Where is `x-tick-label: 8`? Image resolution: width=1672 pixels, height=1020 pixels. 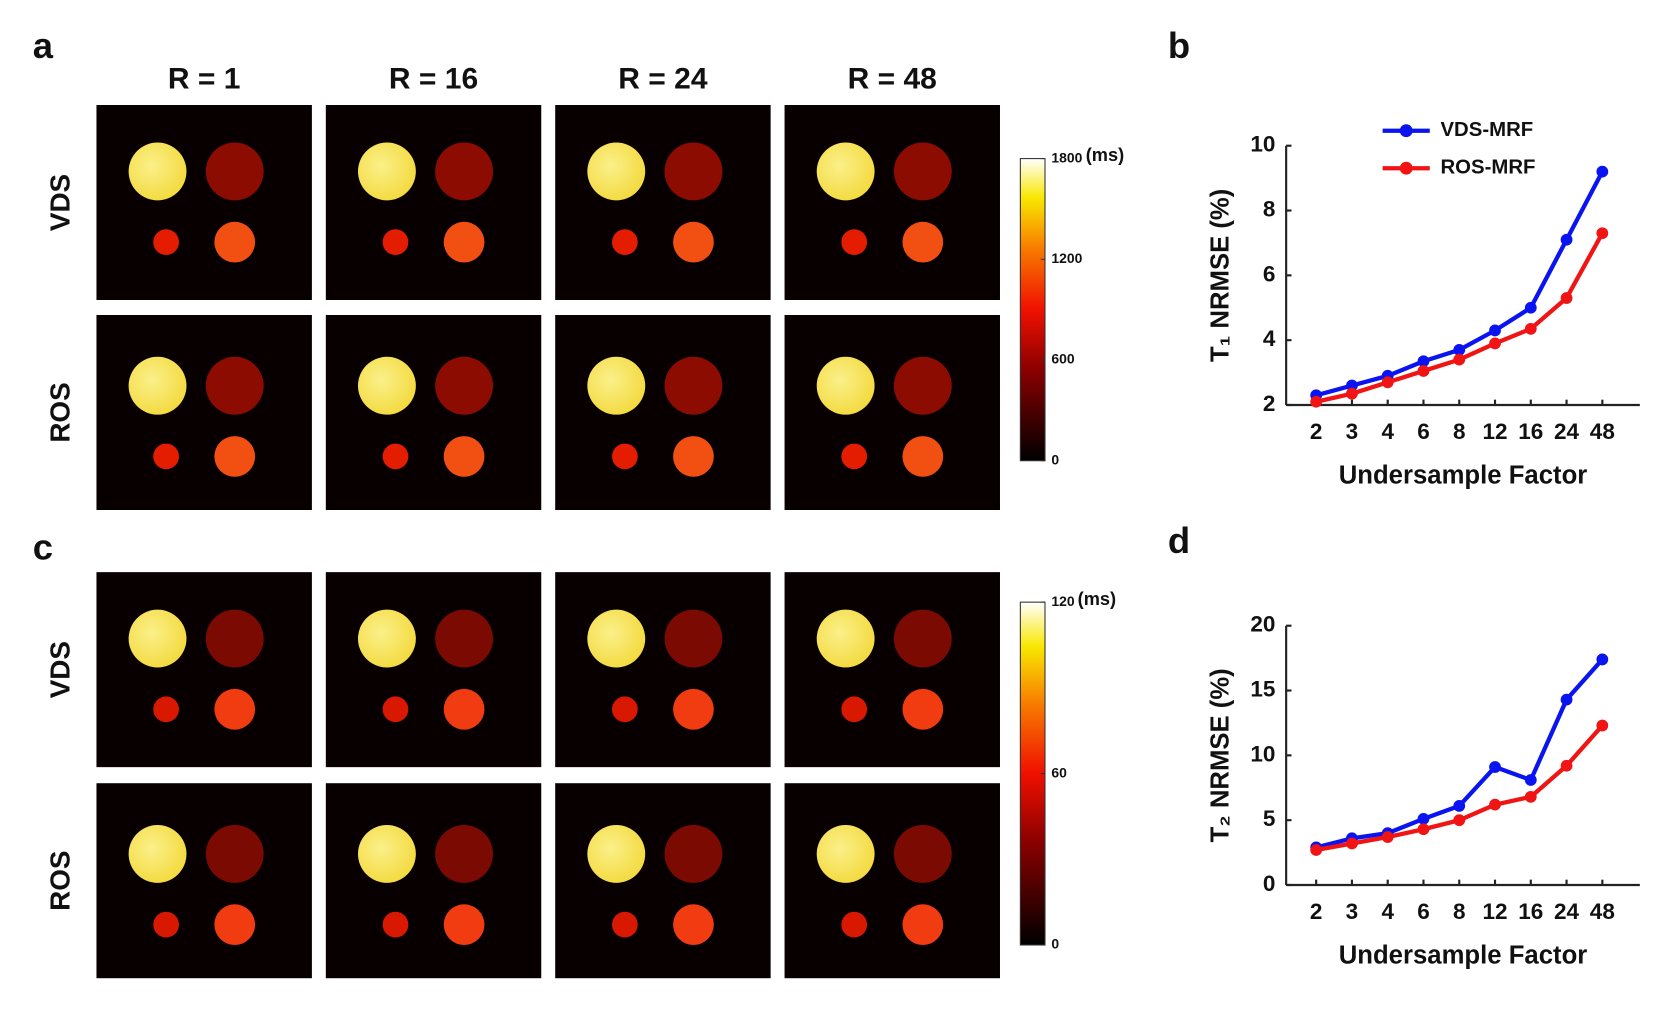 x-tick-label: 8 is located at coordinates (1459, 431).